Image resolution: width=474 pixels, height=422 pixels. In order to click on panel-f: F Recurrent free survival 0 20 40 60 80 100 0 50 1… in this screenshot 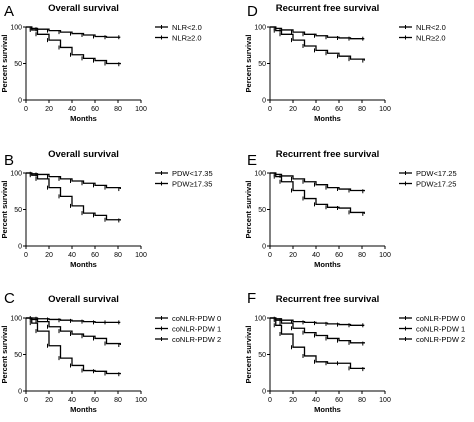, I will do `click(354, 352)`.